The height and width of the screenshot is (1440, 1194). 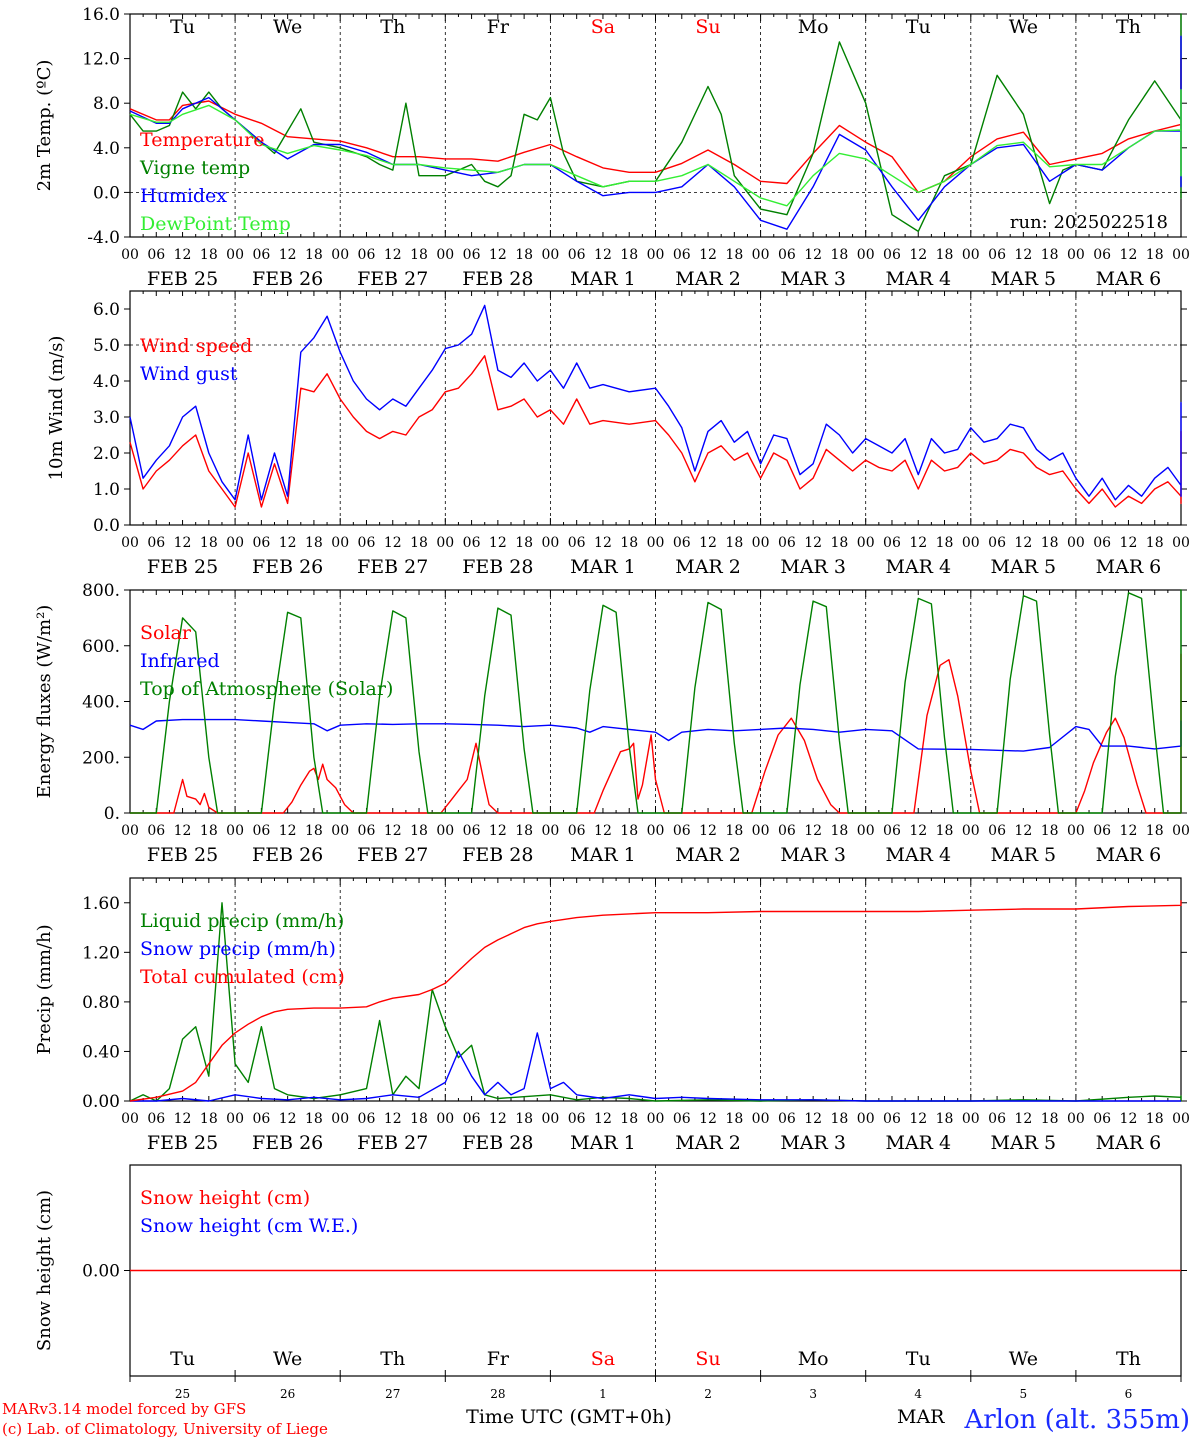 I want to click on date-label: FEB 27, so click(x=392, y=855).